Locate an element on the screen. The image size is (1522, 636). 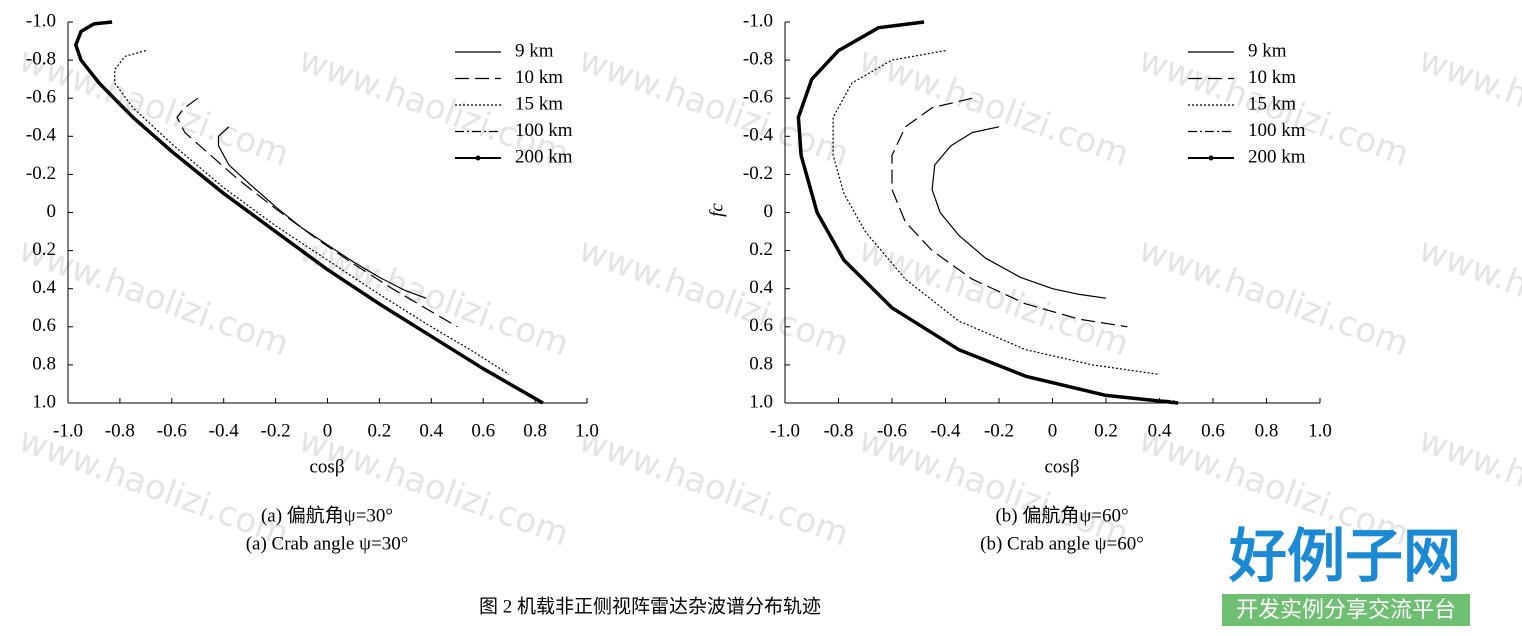
logo-band is located at coordinates (1346, 610).